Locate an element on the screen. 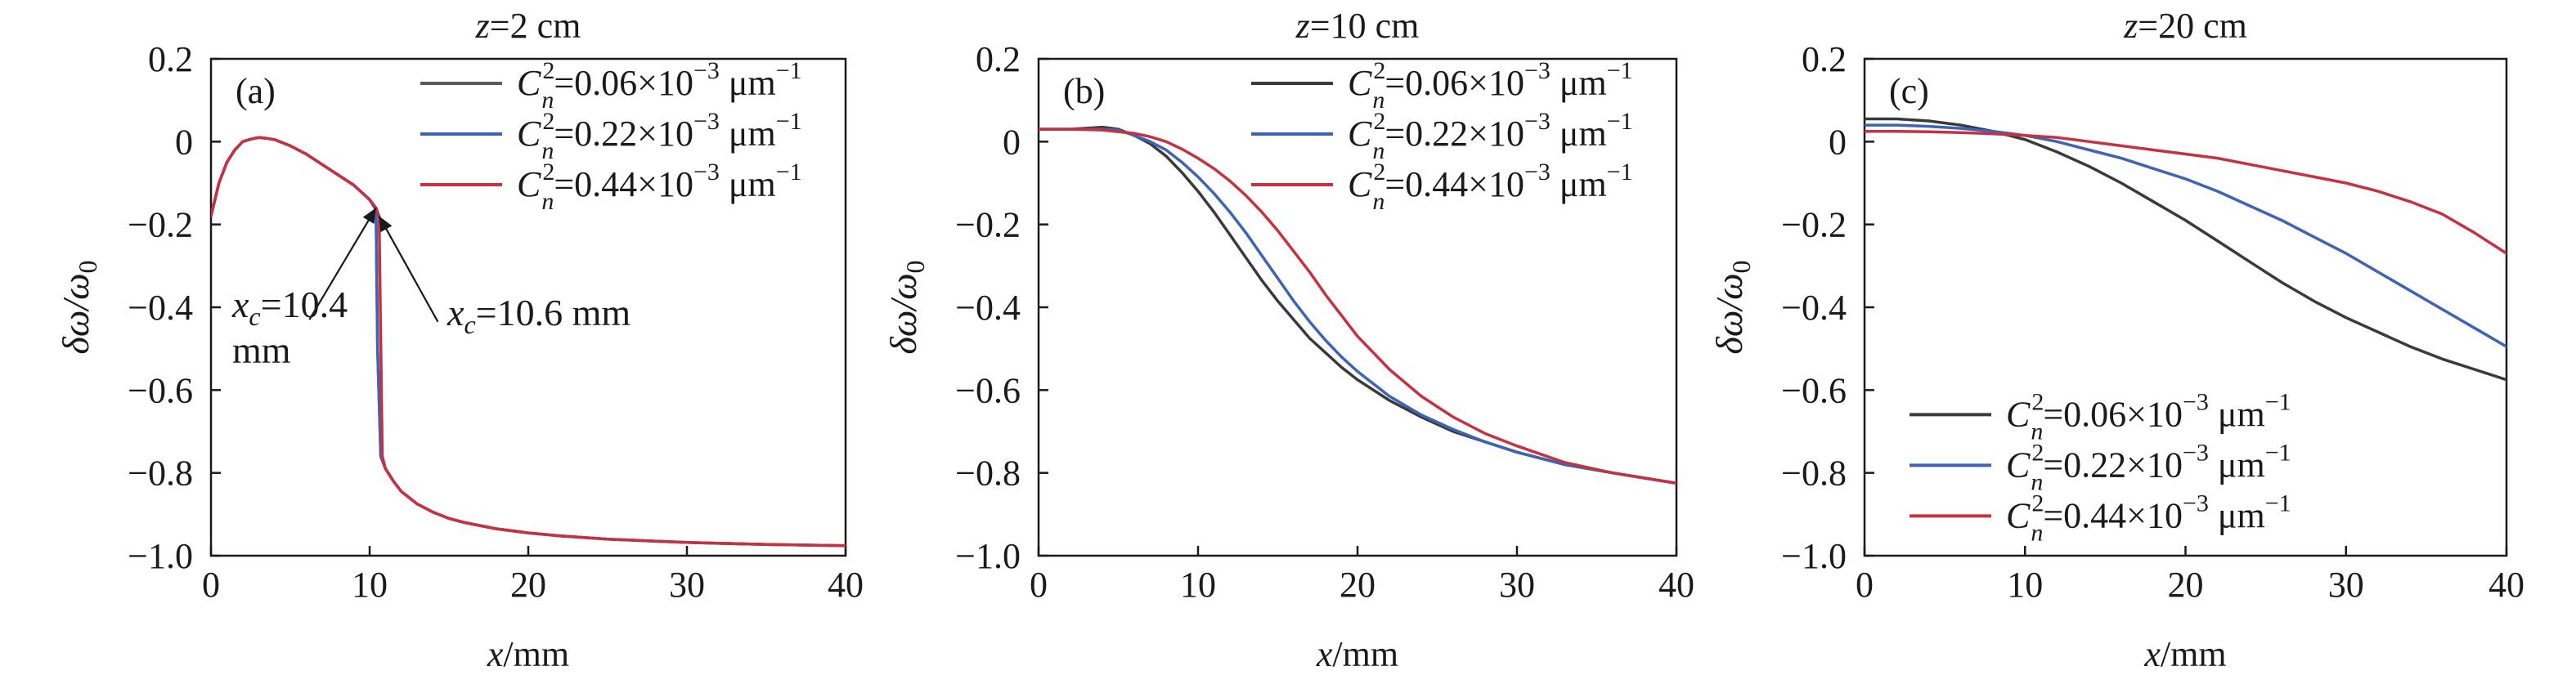  annotation-1: xc=10.4mm is located at coordinates (304, 289).